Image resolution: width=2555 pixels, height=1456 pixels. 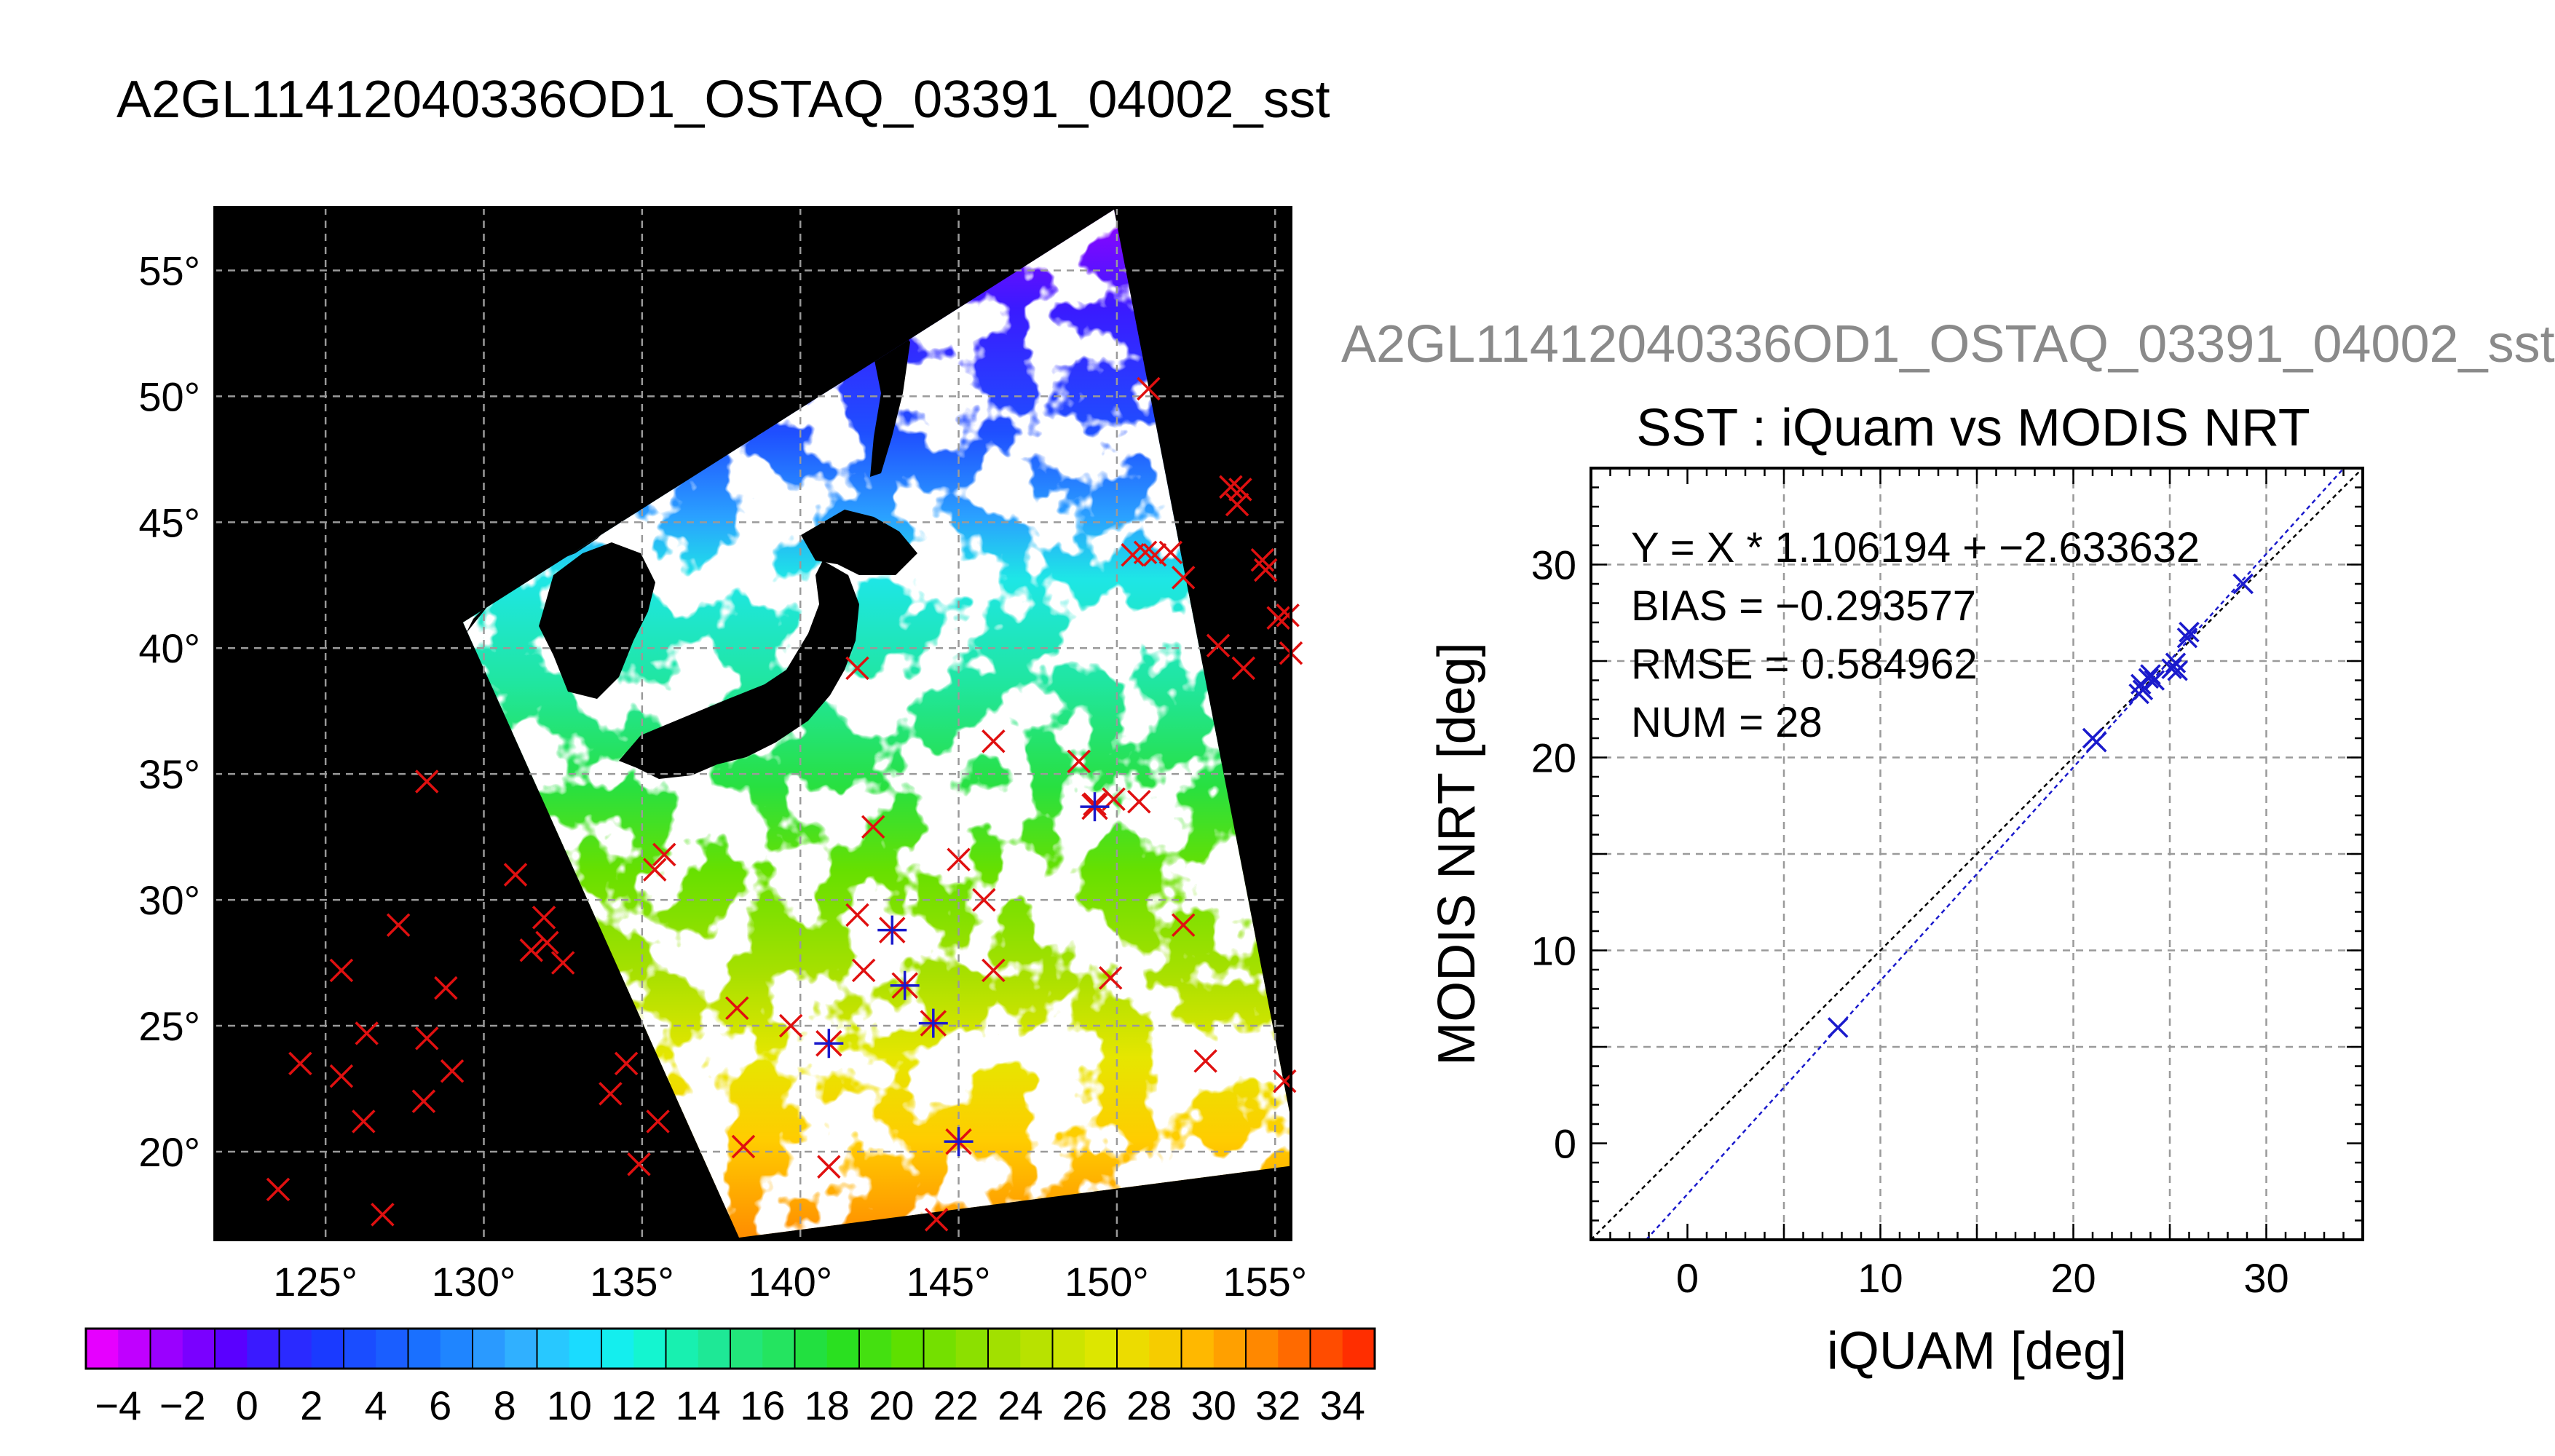 I want to click on scatter-y-tick-label: 10, so click(x=1553, y=951).